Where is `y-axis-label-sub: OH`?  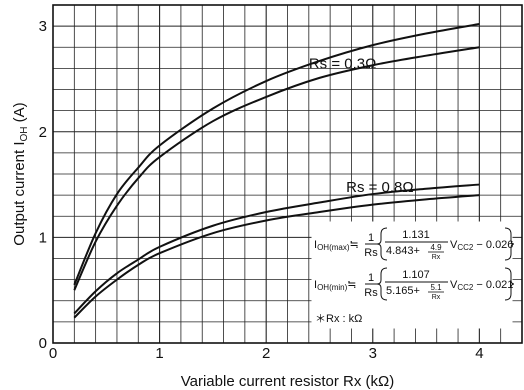 y-axis-label-sub: OH is located at coordinates (24, 133).